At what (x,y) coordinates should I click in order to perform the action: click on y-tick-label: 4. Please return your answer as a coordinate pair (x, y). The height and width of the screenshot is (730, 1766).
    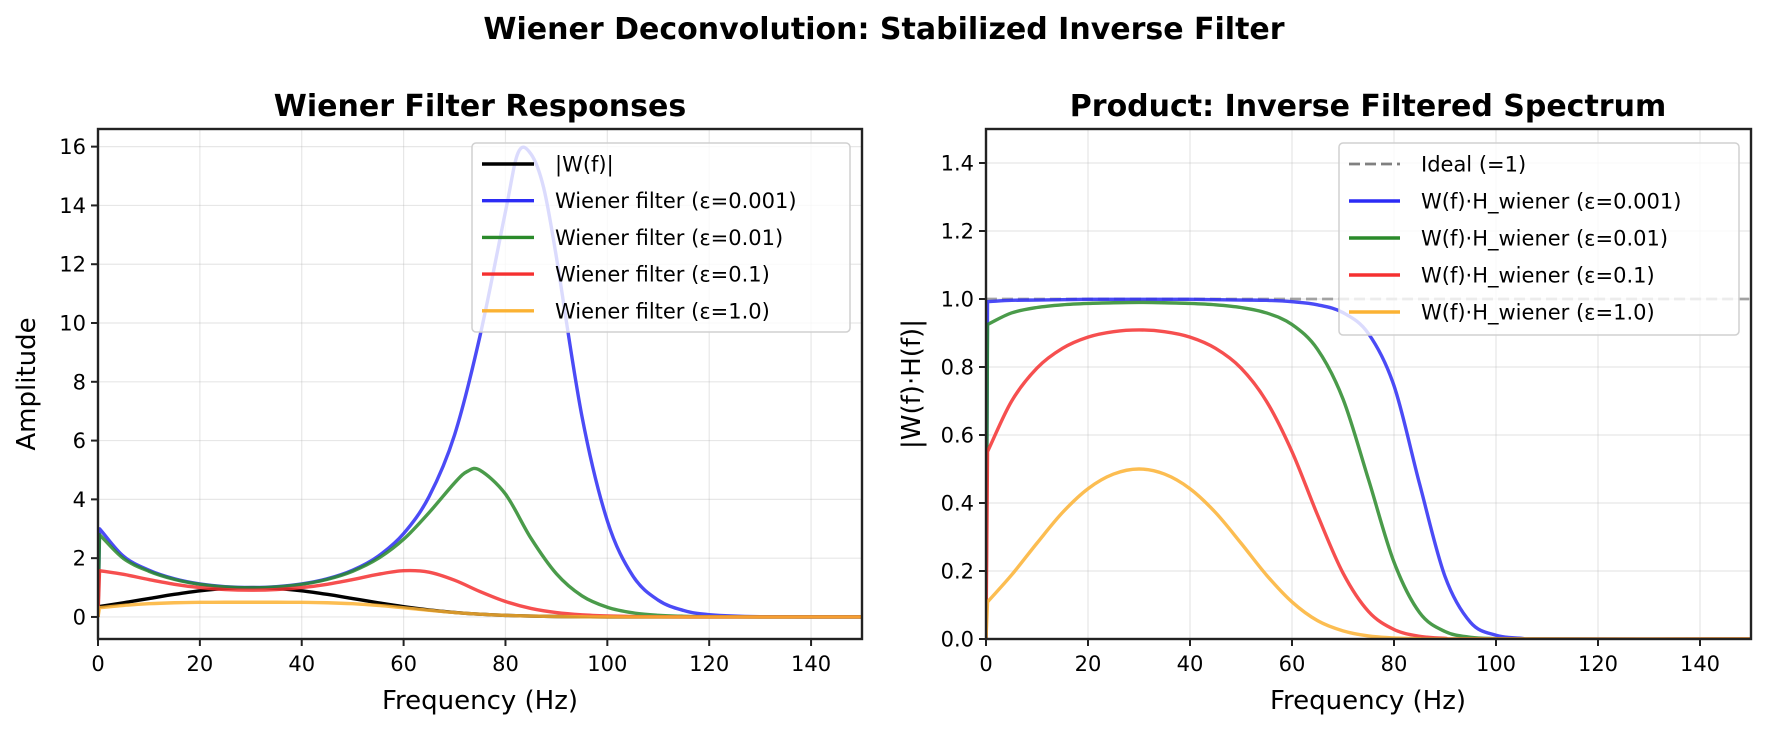
    Looking at the image, I should click on (79, 500).